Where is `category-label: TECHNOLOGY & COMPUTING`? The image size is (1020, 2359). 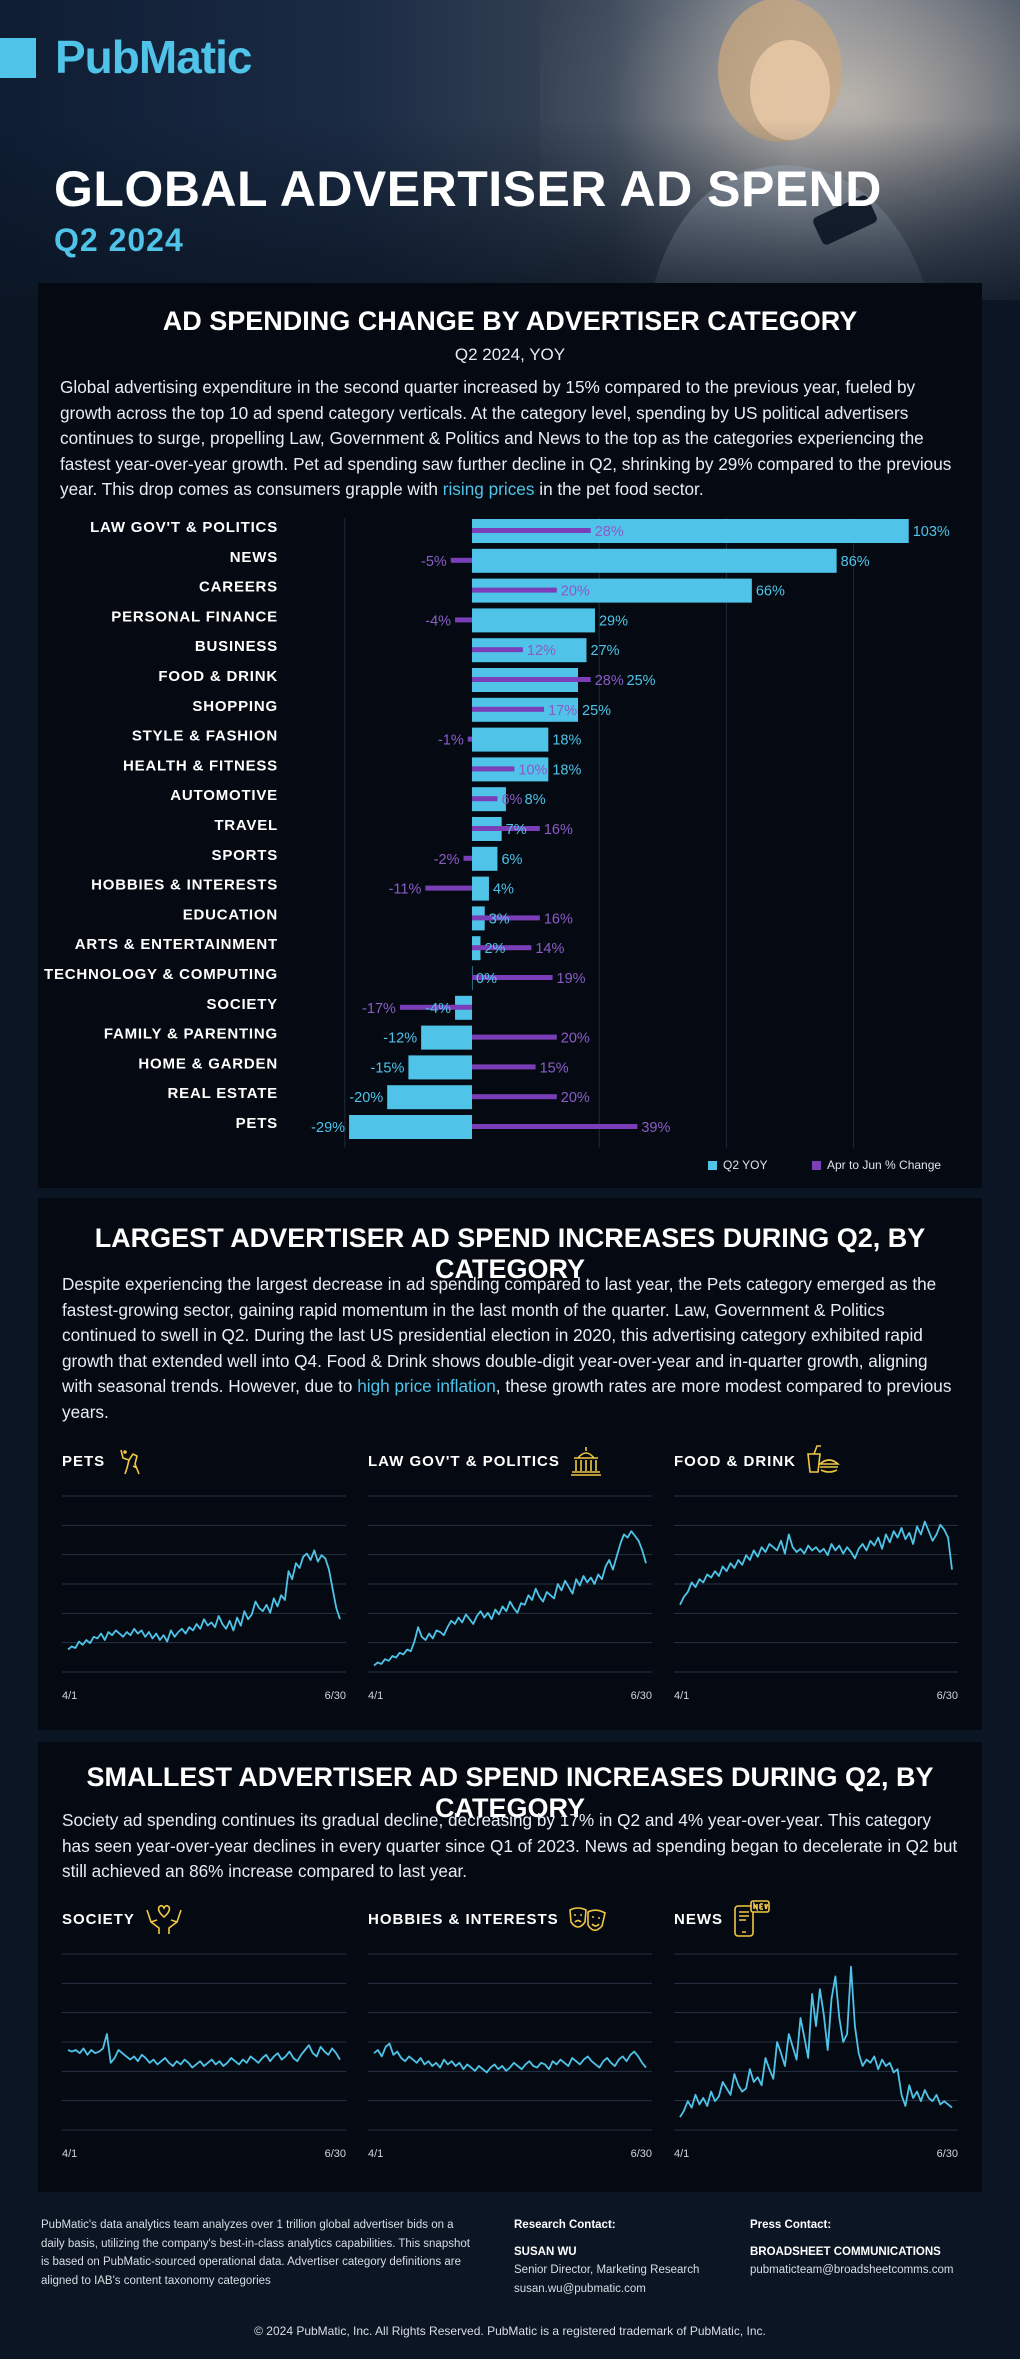
category-label: TECHNOLOGY & COMPUTING is located at coordinates (161, 974).